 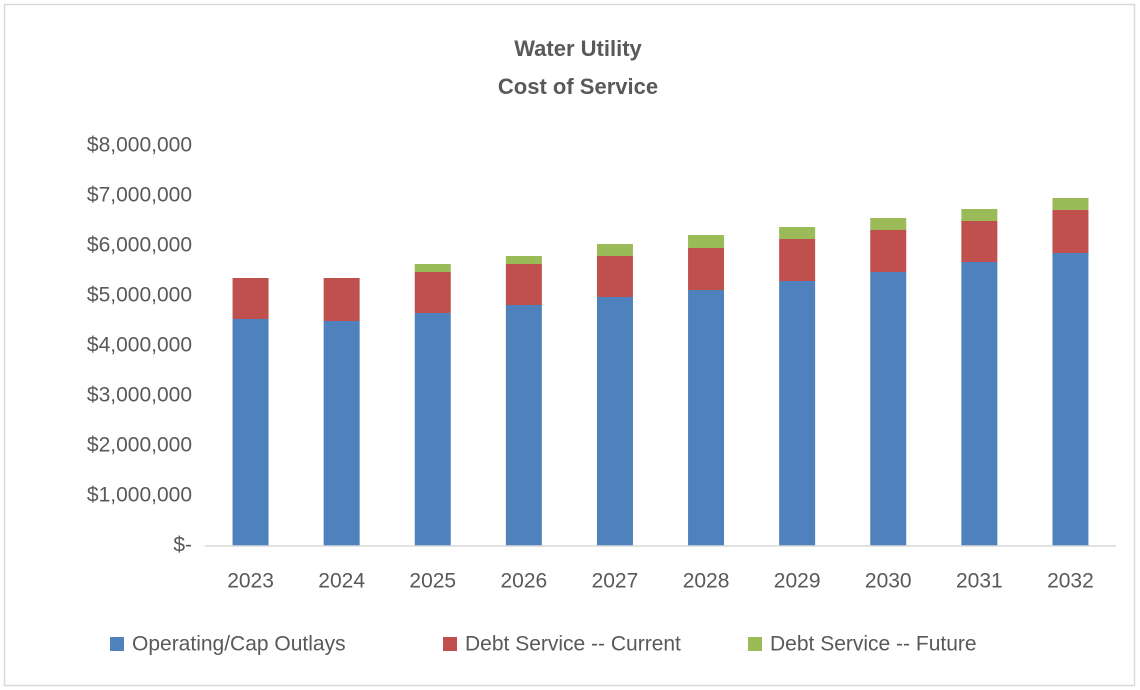 I want to click on x-tick-label: 2025, so click(x=432, y=581).